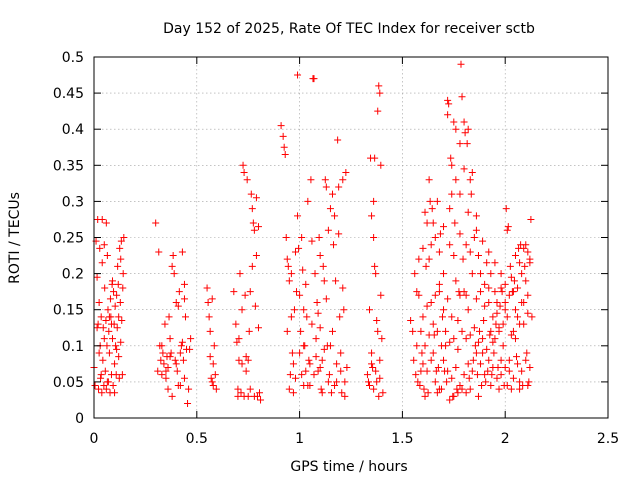 Image resolution: width=640 pixels, height=480 pixels. What do you see at coordinates (73, 275) in the screenshot?
I see `y-tick-label: 0.2` at bounding box center [73, 275].